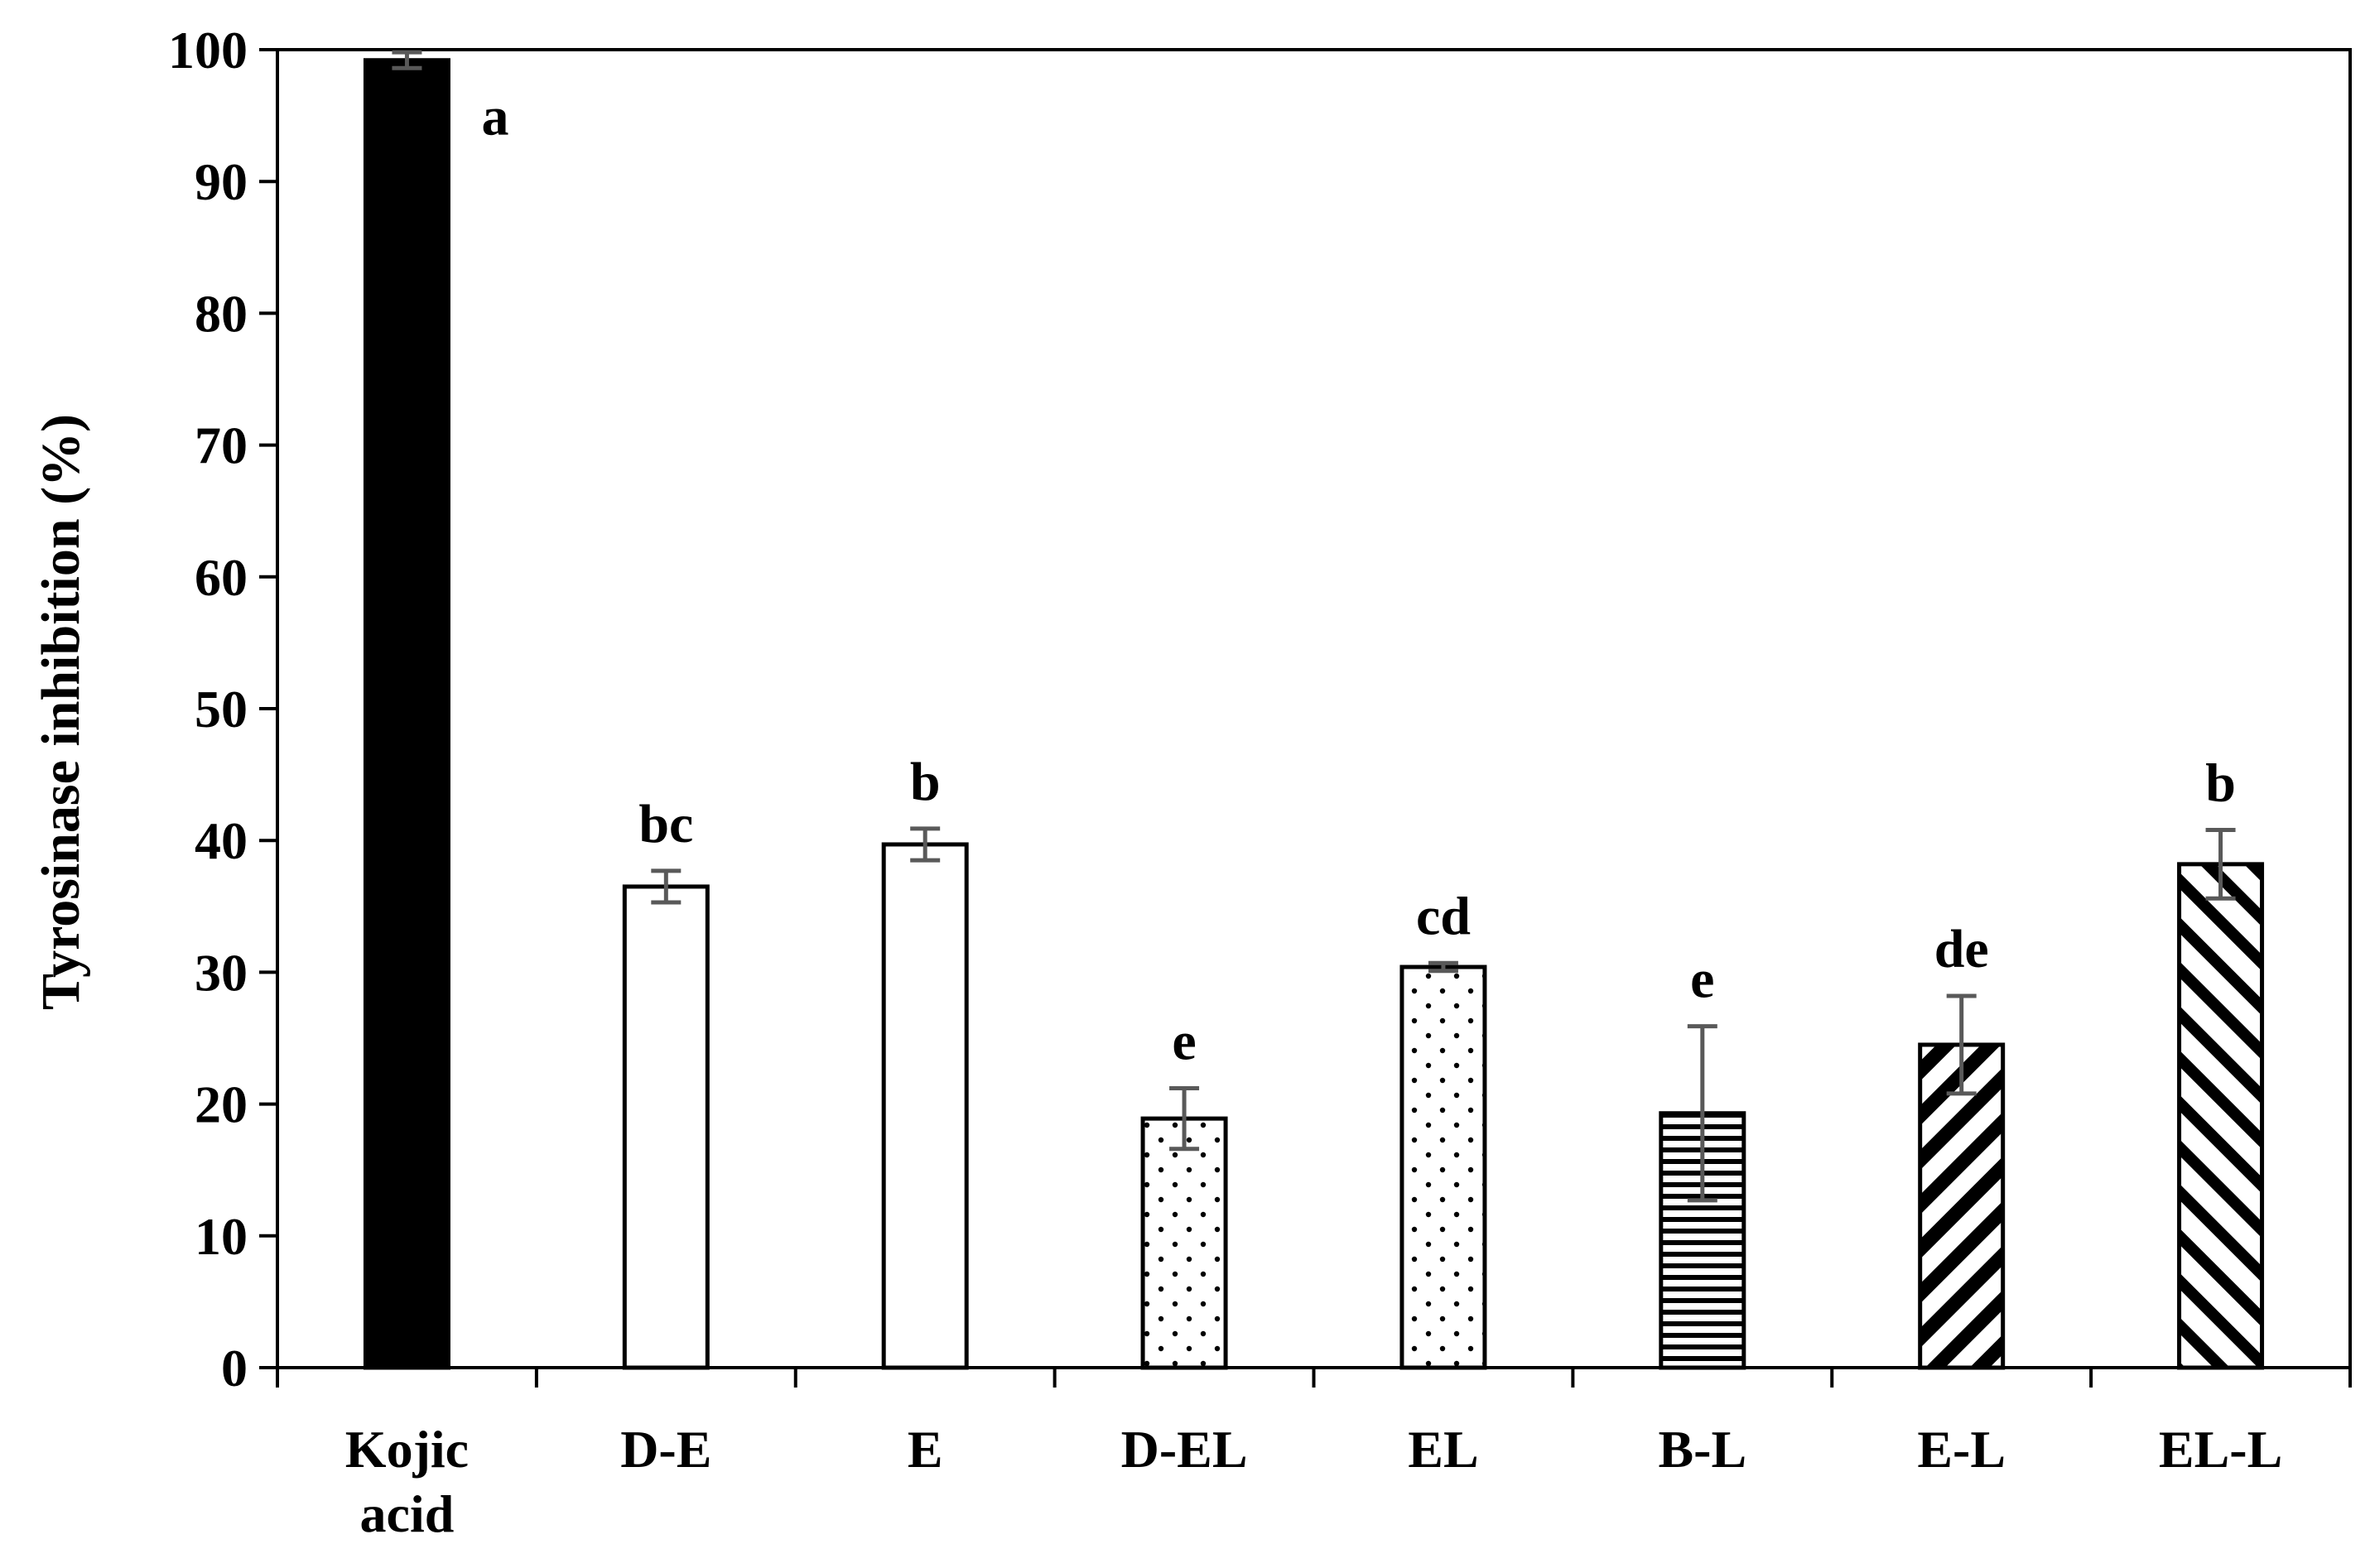 The height and width of the screenshot is (1568, 2370). Describe the element at coordinates (221, 181) in the screenshot. I see `y-tick-label: 90` at that location.